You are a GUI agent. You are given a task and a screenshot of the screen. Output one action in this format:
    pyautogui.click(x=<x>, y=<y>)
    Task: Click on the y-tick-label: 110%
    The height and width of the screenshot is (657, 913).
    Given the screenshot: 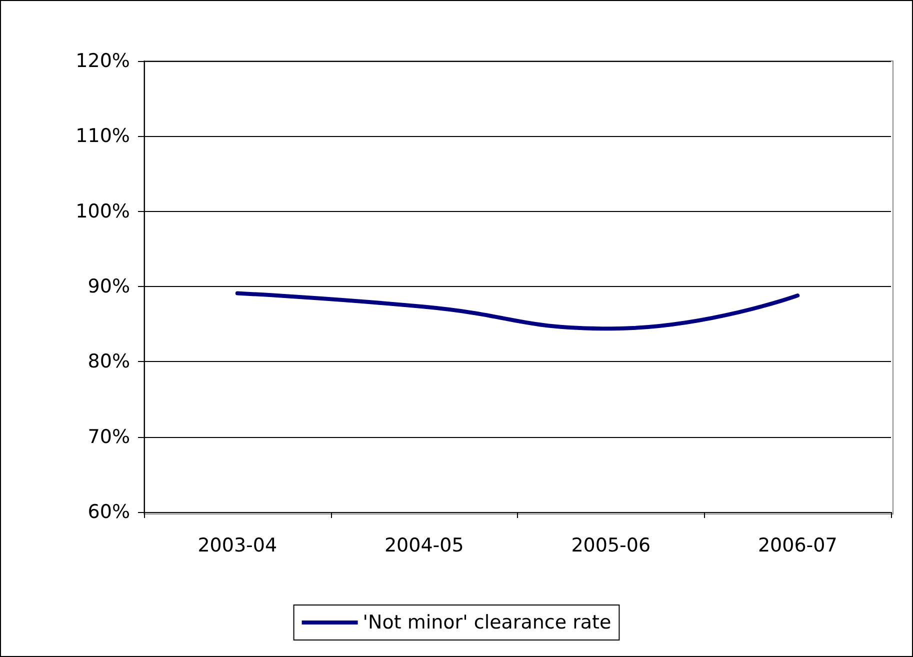 What is the action you would take?
    pyautogui.click(x=103, y=136)
    